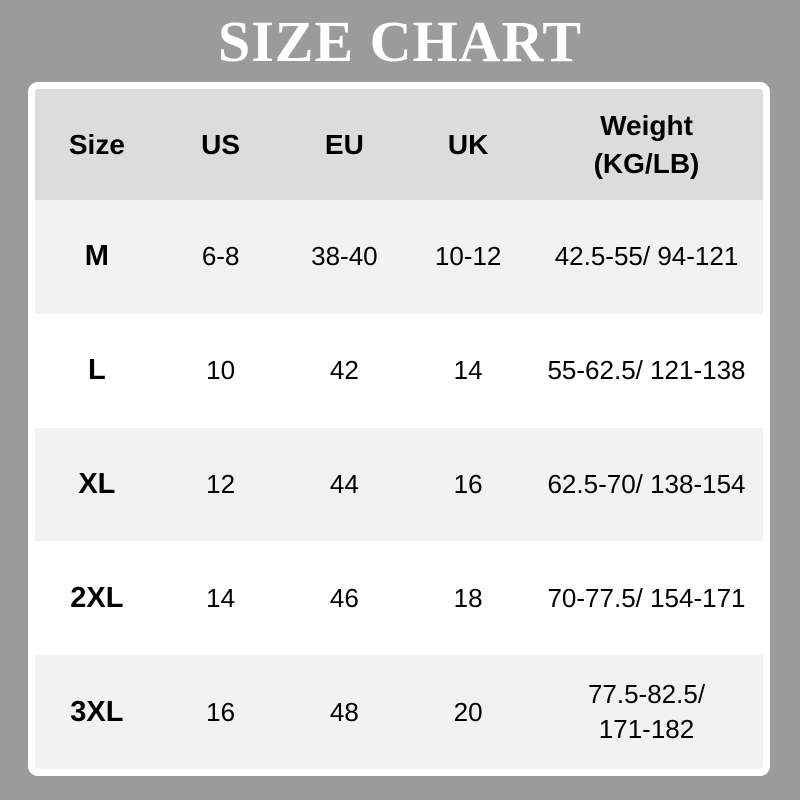 The image size is (800, 800). I want to click on page-title: SIZE CHART, so click(400, 41).